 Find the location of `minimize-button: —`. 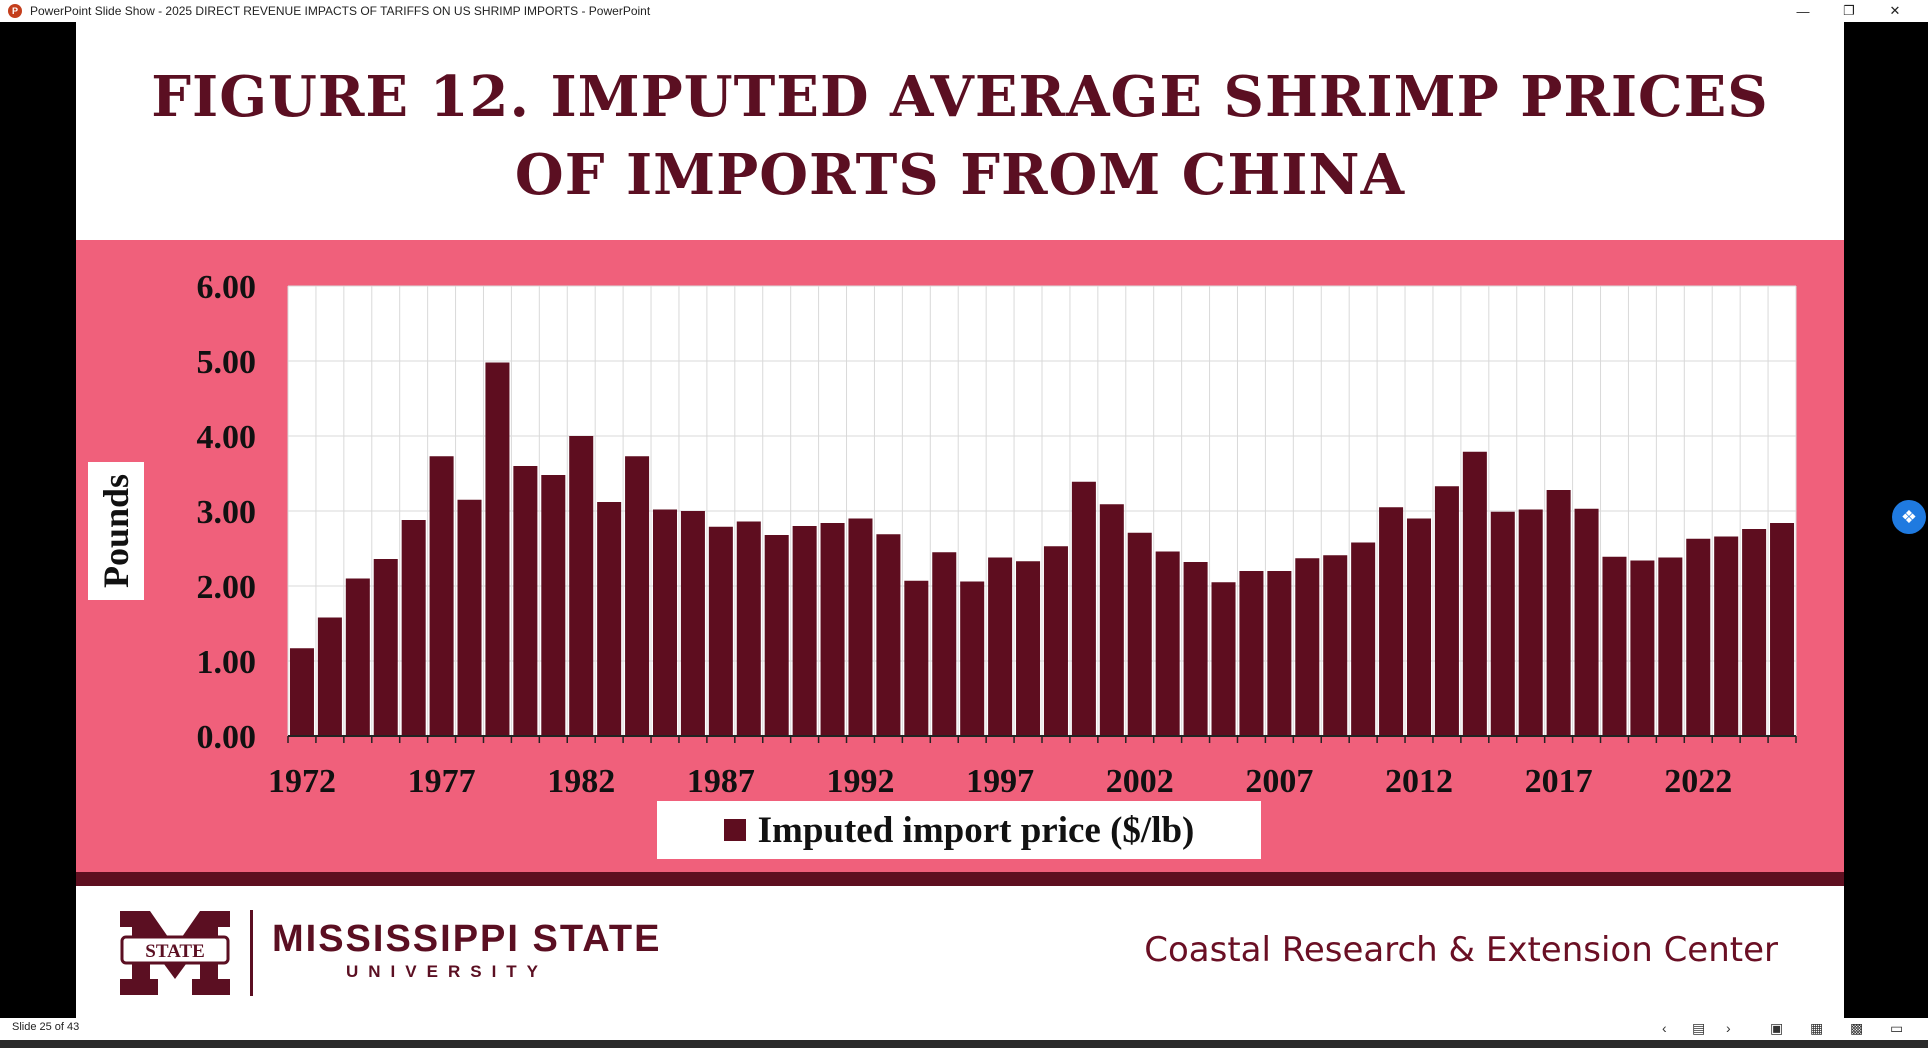

minimize-button: — is located at coordinates (1803, 11).